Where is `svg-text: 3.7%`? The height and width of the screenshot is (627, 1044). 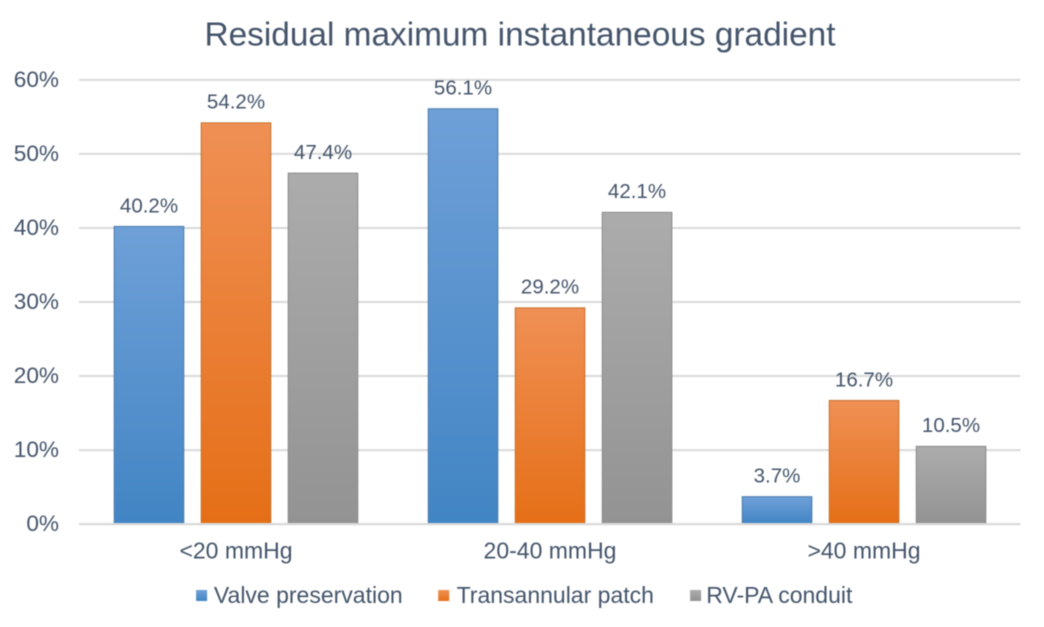
svg-text: 3.7% is located at coordinates (777, 476).